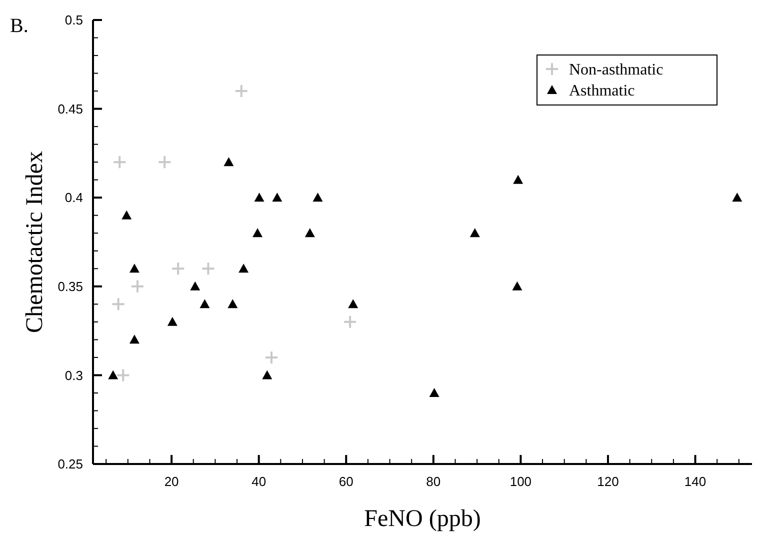  I want to click on chart-title: B., so click(19, 26).